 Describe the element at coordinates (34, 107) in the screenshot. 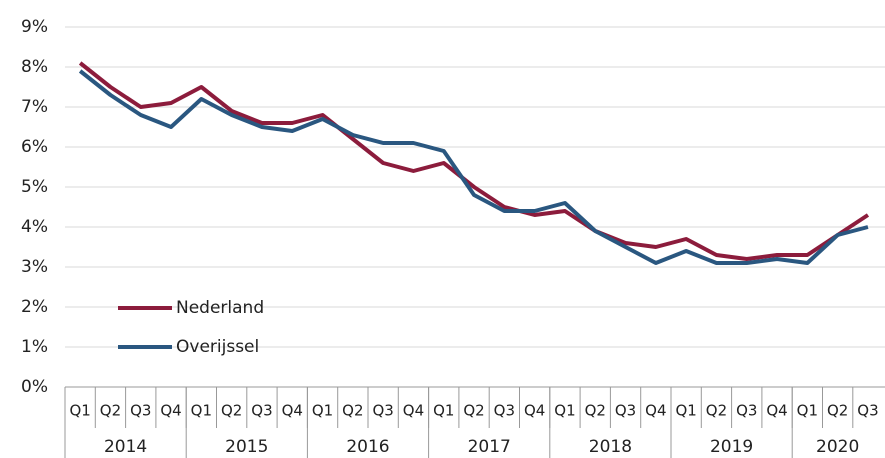

I see `y-tick-label: 7%` at that location.